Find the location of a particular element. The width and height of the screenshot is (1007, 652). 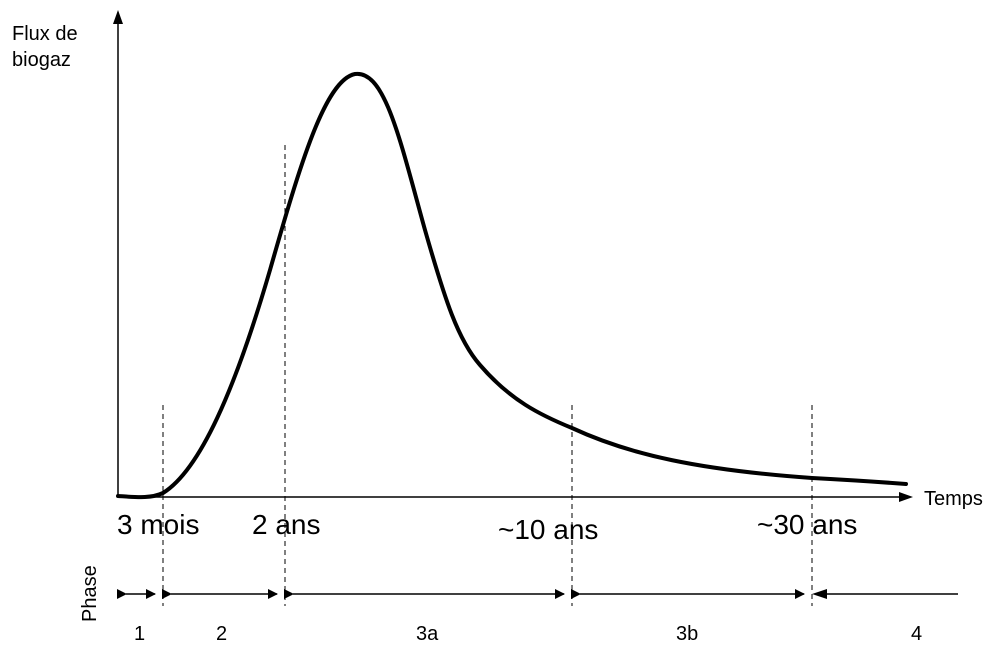

time-mark-30-ans: ~30 ans is located at coordinates (807, 524).